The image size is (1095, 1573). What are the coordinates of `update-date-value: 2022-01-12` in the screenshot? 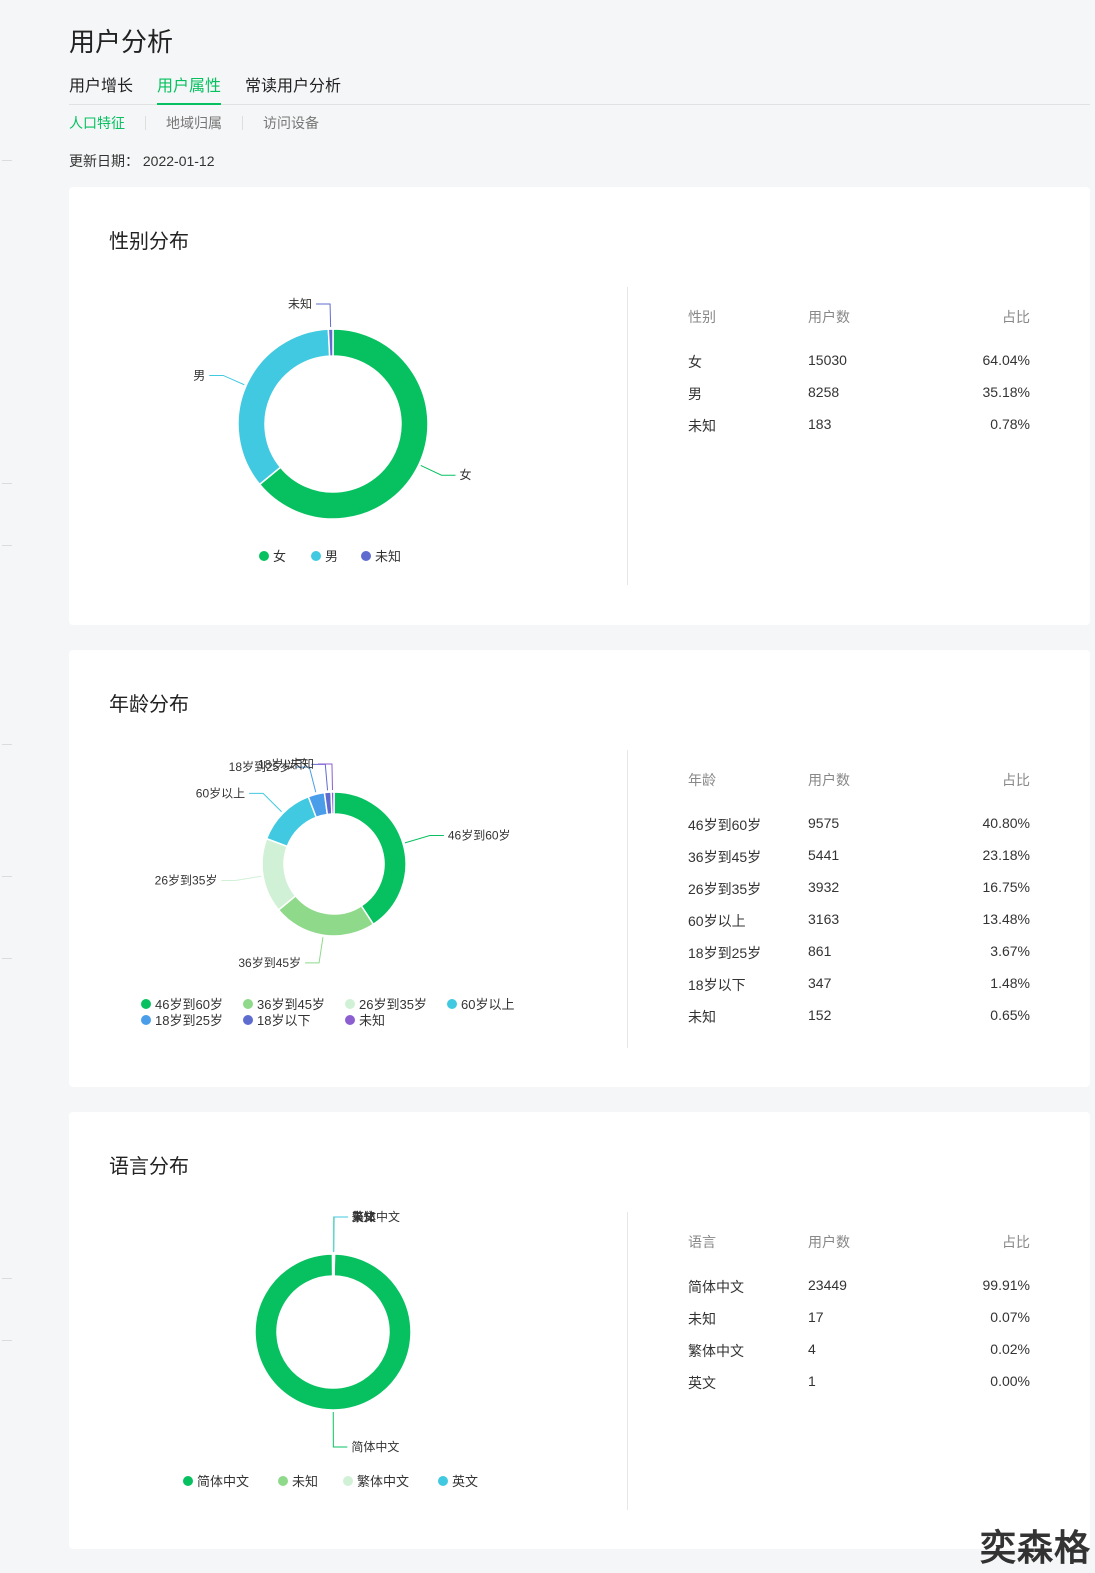 It's located at (178, 161).